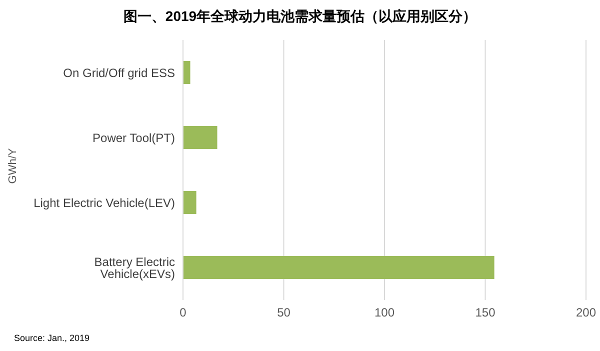 Image resolution: width=600 pixels, height=351 pixels. What do you see at coordinates (485, 313) in the screenshot?
I see `x-tick-label: 150` at bounding box center [485, 313].